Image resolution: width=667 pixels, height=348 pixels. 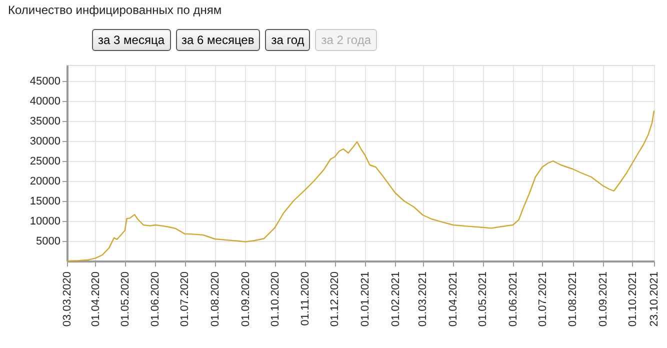 I want to click on x-tick-label: 23.10.2021, so click(x=654, y=299).